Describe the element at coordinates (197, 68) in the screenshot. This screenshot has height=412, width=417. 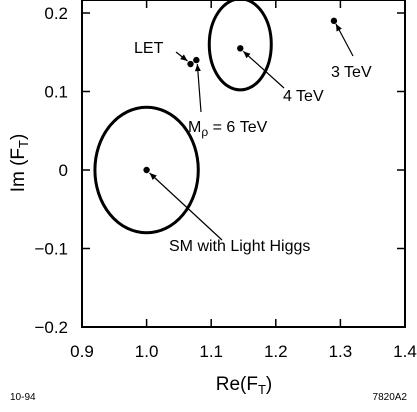
I see `arrow-mrho6-head` at that location.